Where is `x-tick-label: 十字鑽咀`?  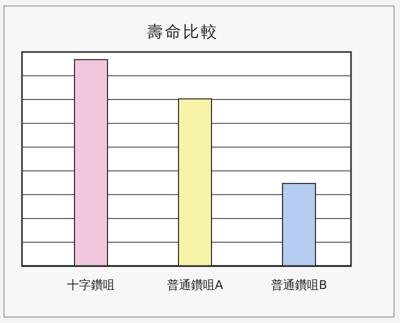 x-tick-label: 十字鑽咀 is located at coordinates (91, 285).